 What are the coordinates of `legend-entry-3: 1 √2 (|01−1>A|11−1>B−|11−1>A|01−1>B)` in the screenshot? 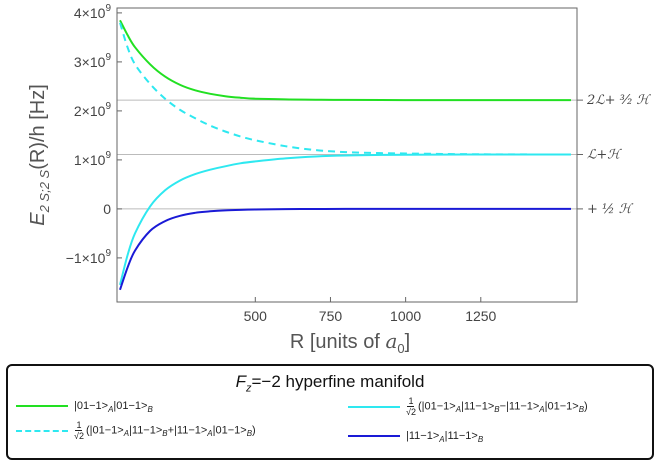 It's located at (468, 406).